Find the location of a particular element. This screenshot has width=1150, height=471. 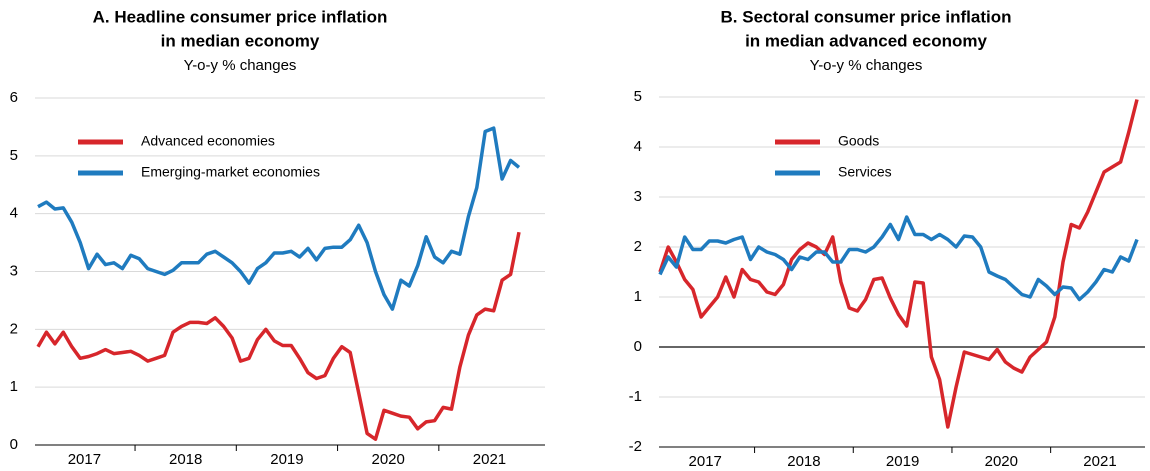

series-line is located at coordinates (898, 258).